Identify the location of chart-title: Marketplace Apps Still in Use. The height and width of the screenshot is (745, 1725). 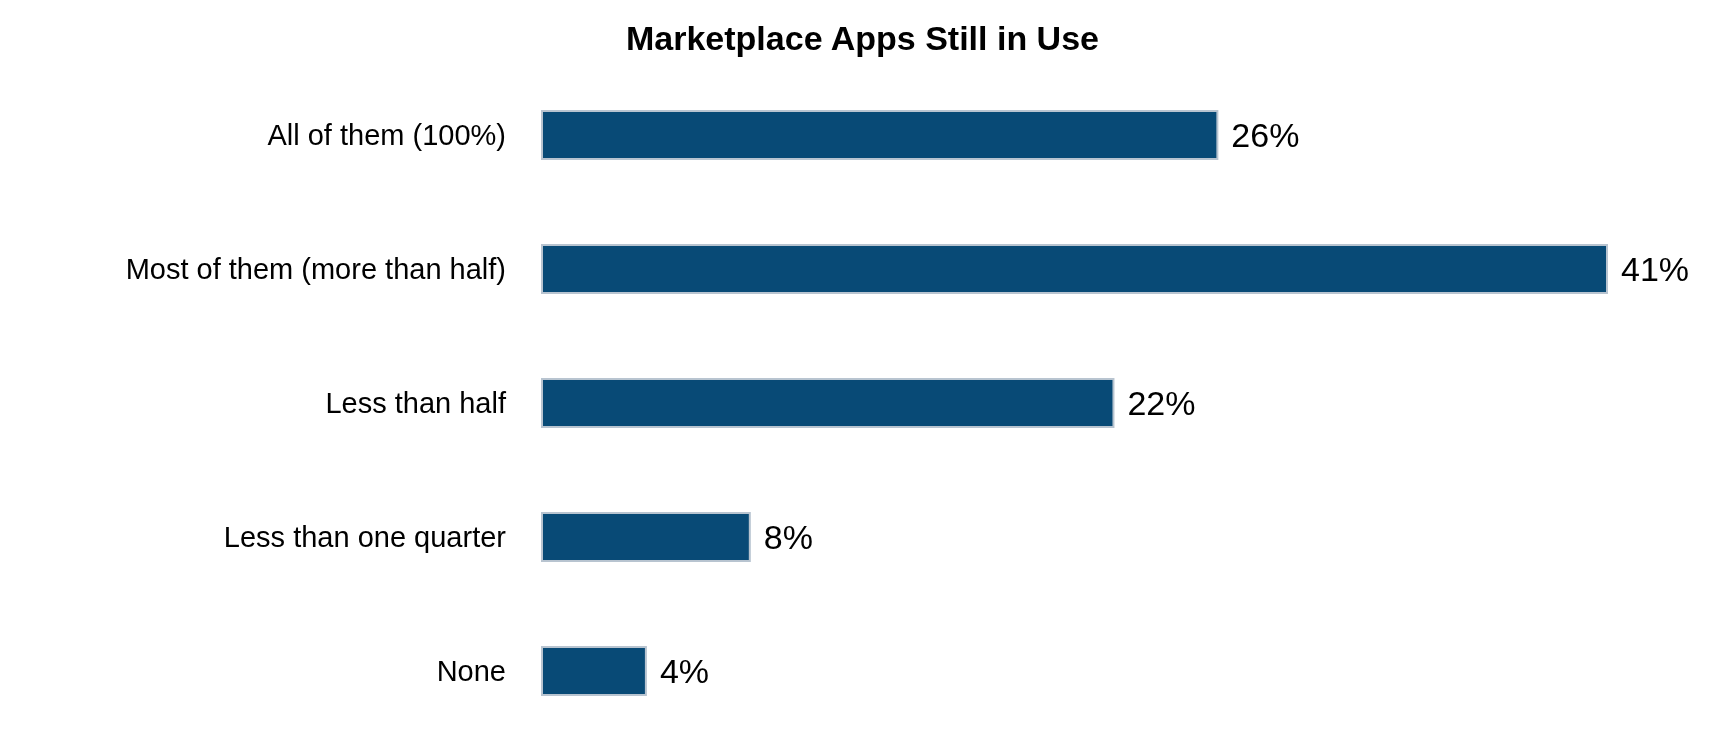
(862, 38).